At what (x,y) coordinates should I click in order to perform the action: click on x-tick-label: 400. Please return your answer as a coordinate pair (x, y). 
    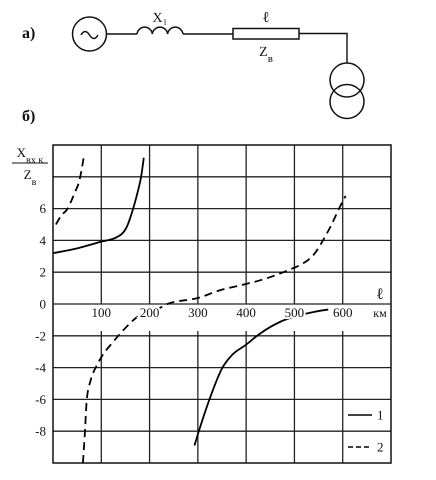
    Looking at the image, I should click on (246, 312).